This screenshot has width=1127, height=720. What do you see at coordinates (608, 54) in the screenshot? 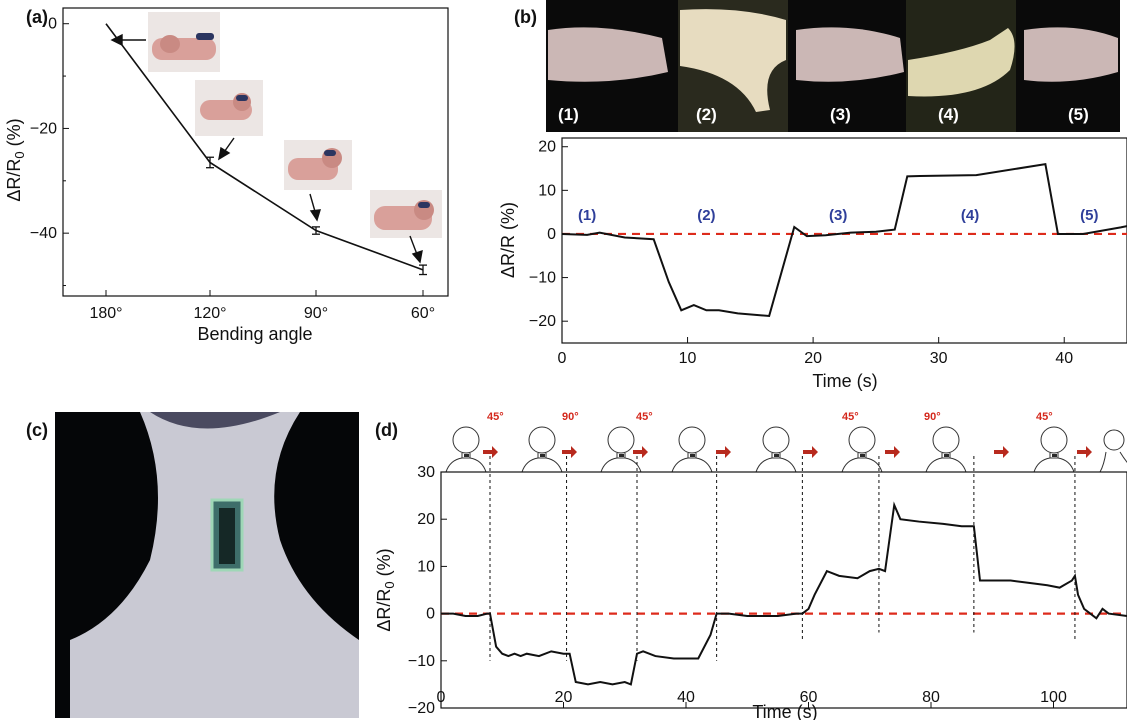
I see `arm-photo-1-icon` at bounding box center [608, 54].